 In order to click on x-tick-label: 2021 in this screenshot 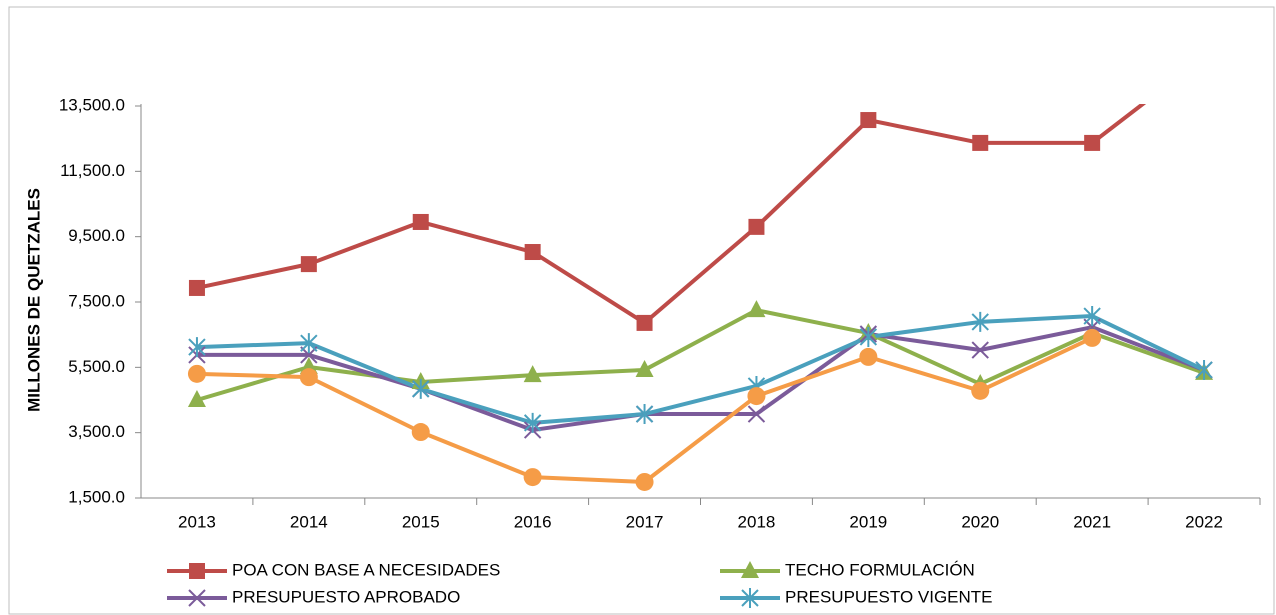, I will do `click(1092, 521)`.